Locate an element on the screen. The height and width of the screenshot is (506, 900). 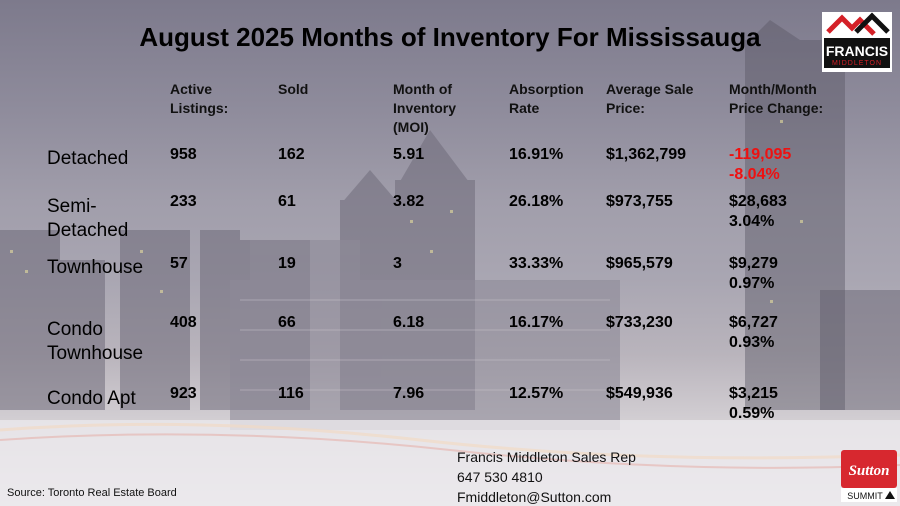
contact-phone: 647 530 4810 is located at coordinates (500, 477).